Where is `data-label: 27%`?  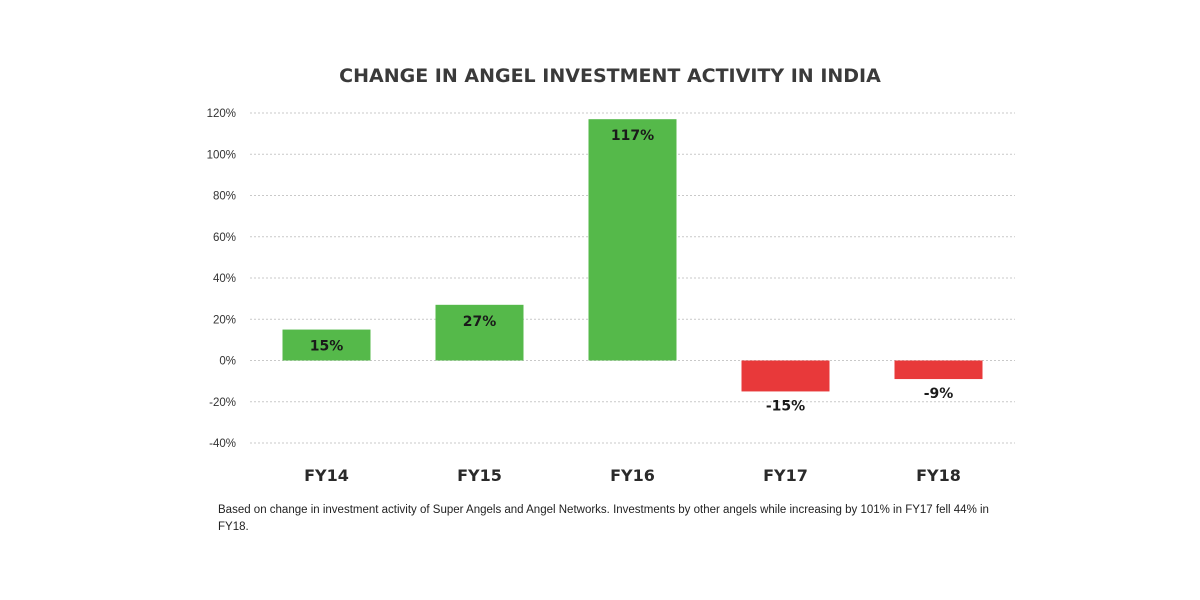
data-label: 27% is located at coordinates (480, 322).